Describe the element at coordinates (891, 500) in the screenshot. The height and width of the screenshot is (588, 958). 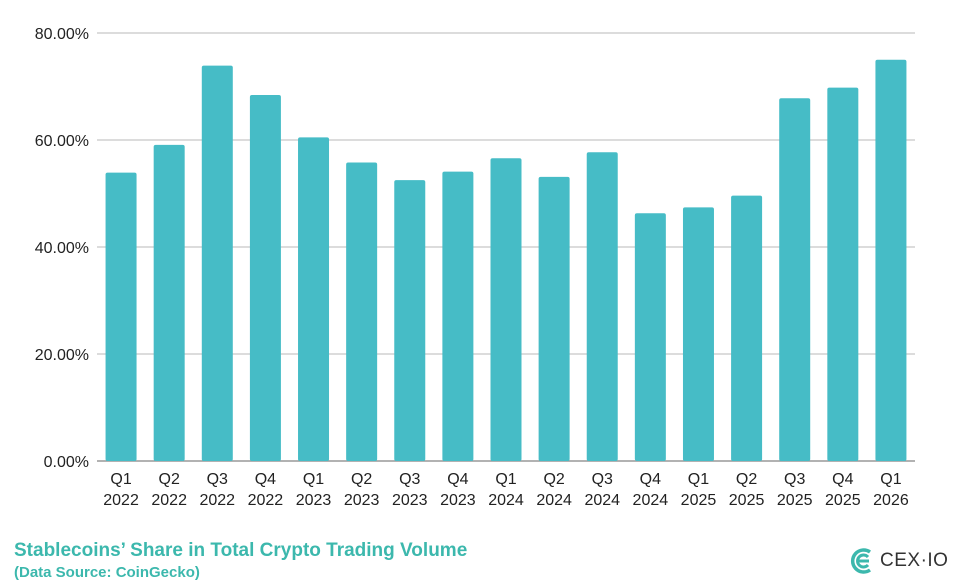
I see `x-tick-label-year: 2026` at that location.